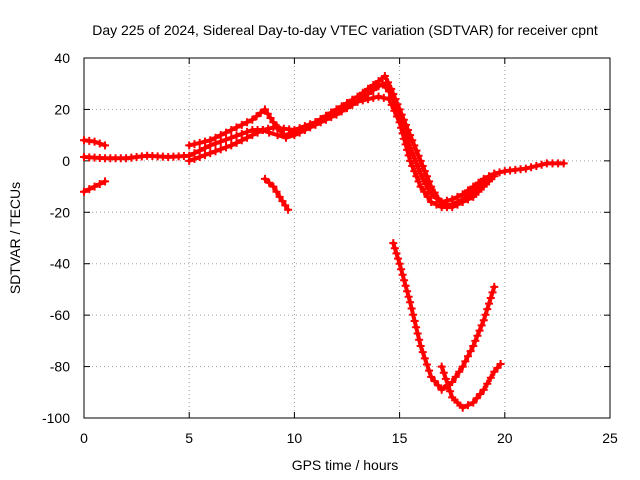 The height and width of the screenshot is (480, 640). Describe the element at coordinates (60, 367) in the screenshot. I see `y-tick-label: -80` at that location.